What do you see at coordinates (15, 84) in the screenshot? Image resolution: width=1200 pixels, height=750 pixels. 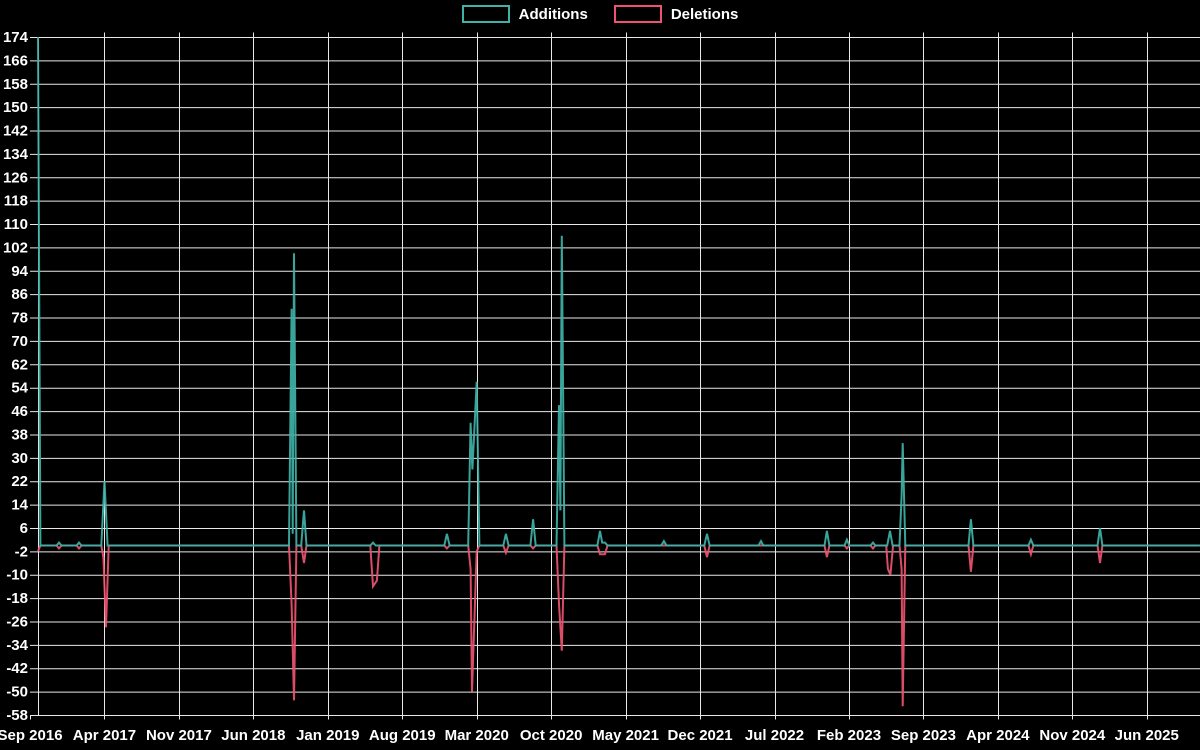 I see `y-tick-label: 158` at bounding box center [15, 84].